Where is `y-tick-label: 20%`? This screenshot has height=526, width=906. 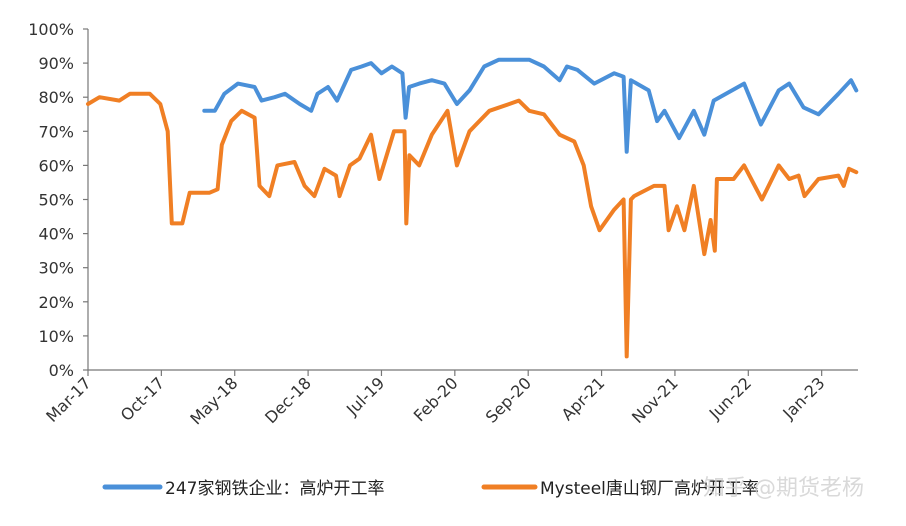 y-tick-label: 20% is located at coordinates (56, 302).